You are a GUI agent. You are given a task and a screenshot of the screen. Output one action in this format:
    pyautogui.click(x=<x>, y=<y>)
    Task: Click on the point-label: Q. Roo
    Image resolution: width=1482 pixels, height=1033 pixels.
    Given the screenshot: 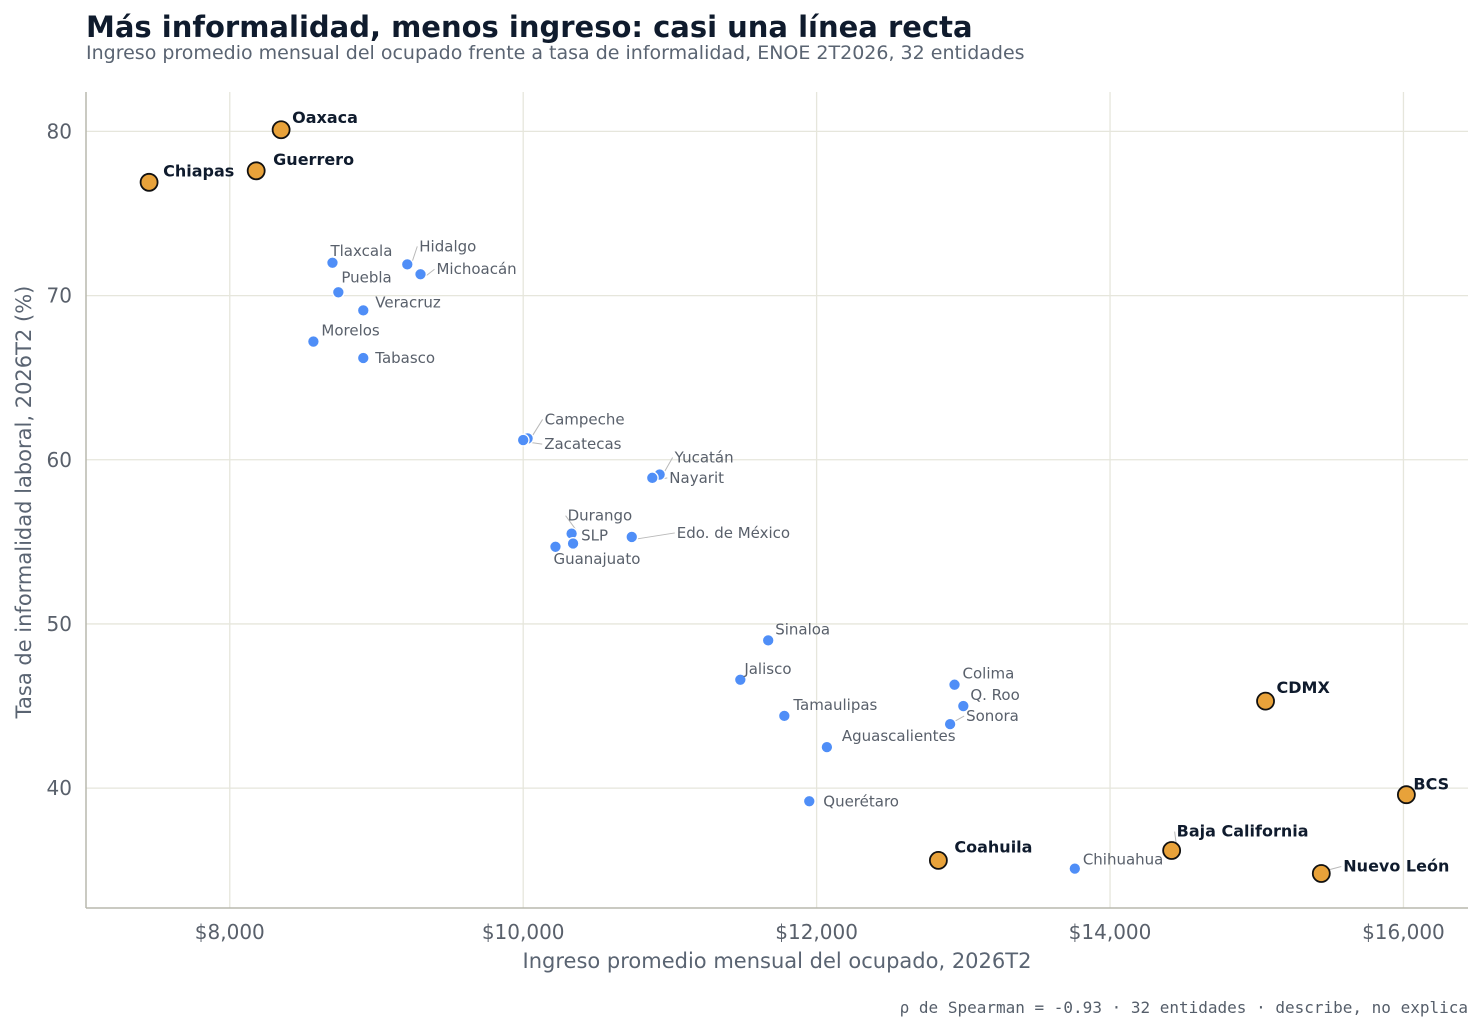 What is the action you would take?
    pyautogui.click(x=994, y=695)
    